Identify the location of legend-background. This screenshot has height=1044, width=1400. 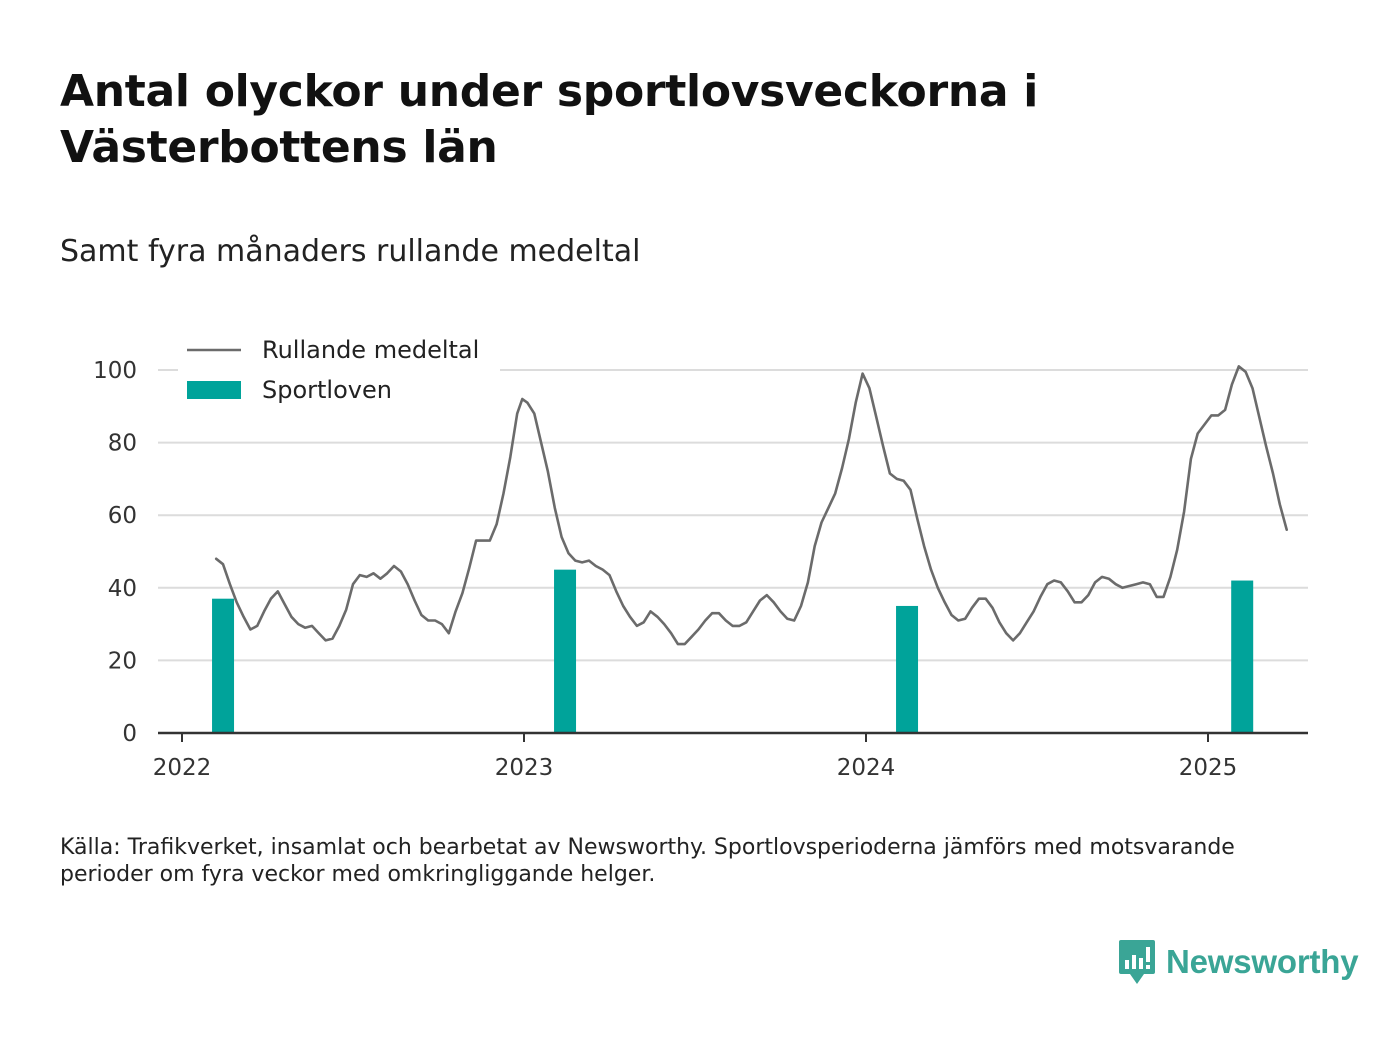
(339, 373).